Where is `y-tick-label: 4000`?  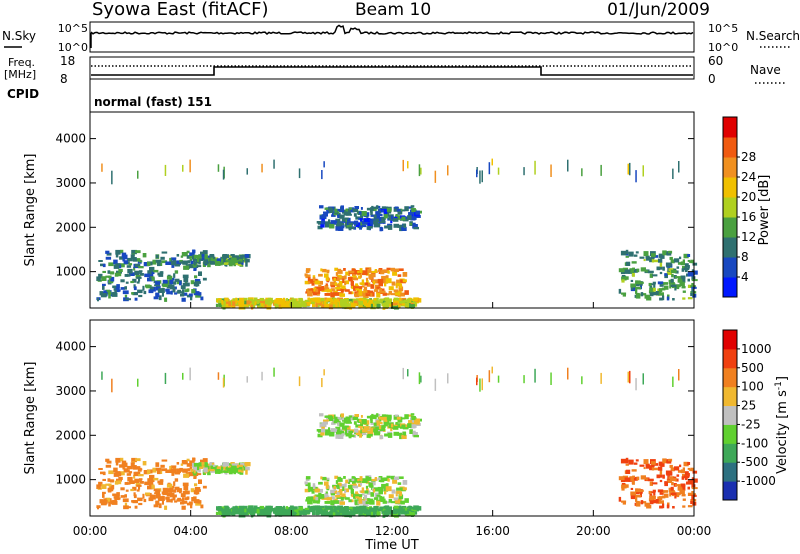
y-tick-label: 4000 is located at coordinates (70, 347).